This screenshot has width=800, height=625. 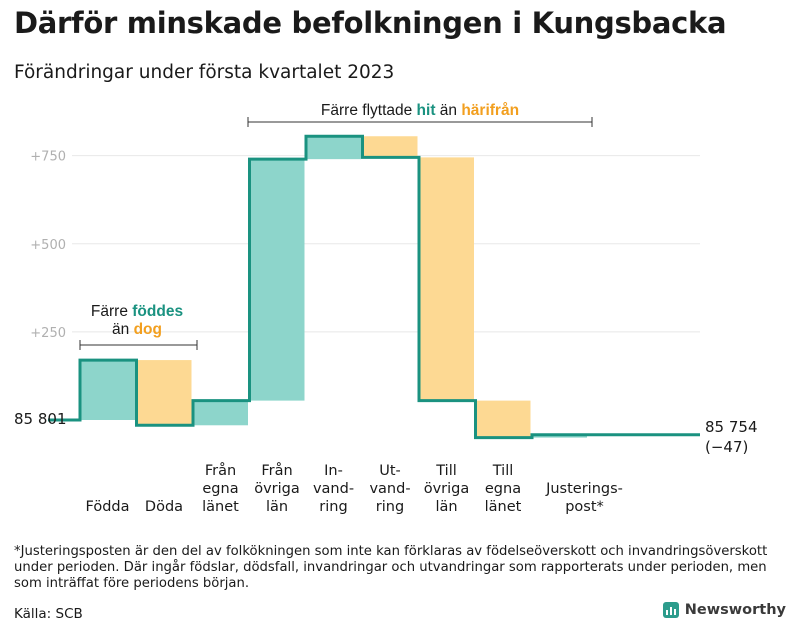 I want to click on y-tick-label: +750, so click(x=48, y=157).